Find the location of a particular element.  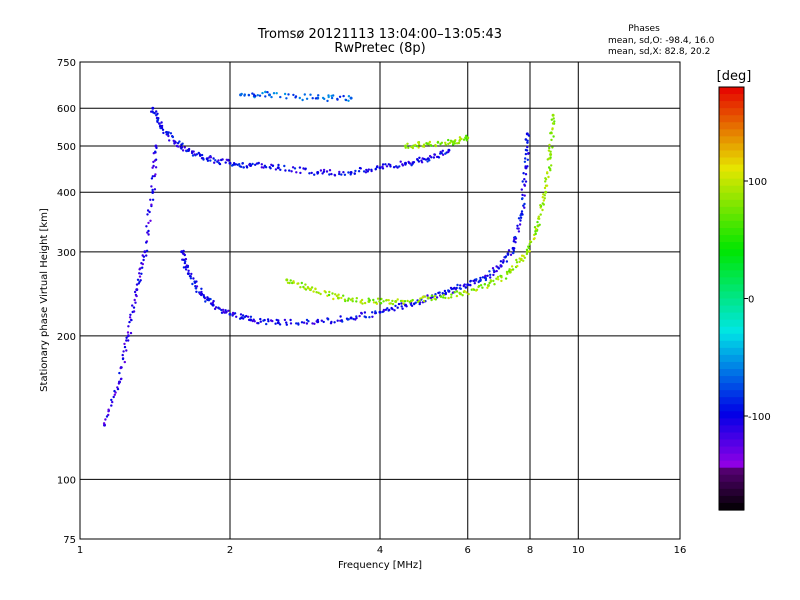

trace-o is located at coordinates (296, 96).